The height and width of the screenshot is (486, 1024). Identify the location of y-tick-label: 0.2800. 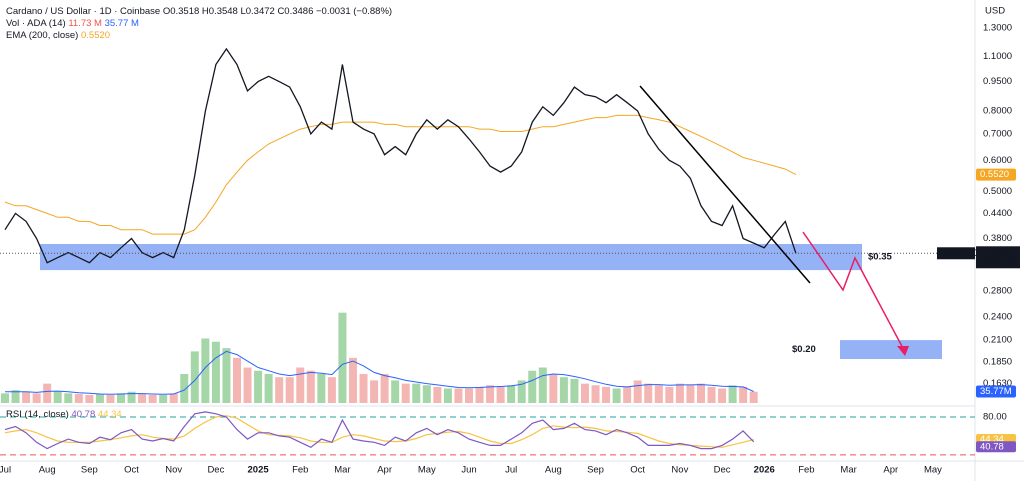
(997, 290).